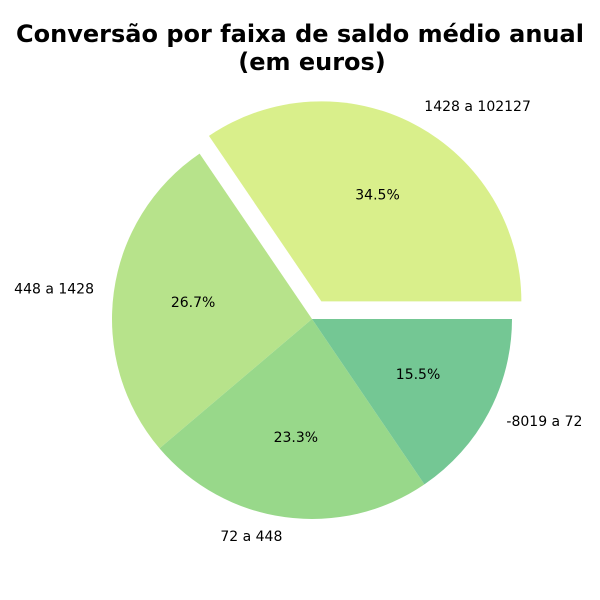  What do you see at coordinates (300, 34) in the screenshot?
I see `chart-title-line-1: Conversão por faixa de saldo médio anual` at bounding box center [300, 34].